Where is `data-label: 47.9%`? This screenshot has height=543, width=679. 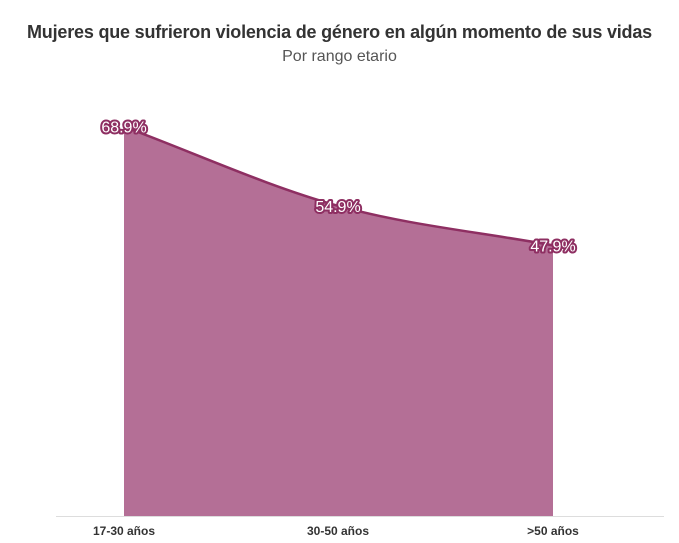
data-label: 47.9% is located at coordinates (552, 246).